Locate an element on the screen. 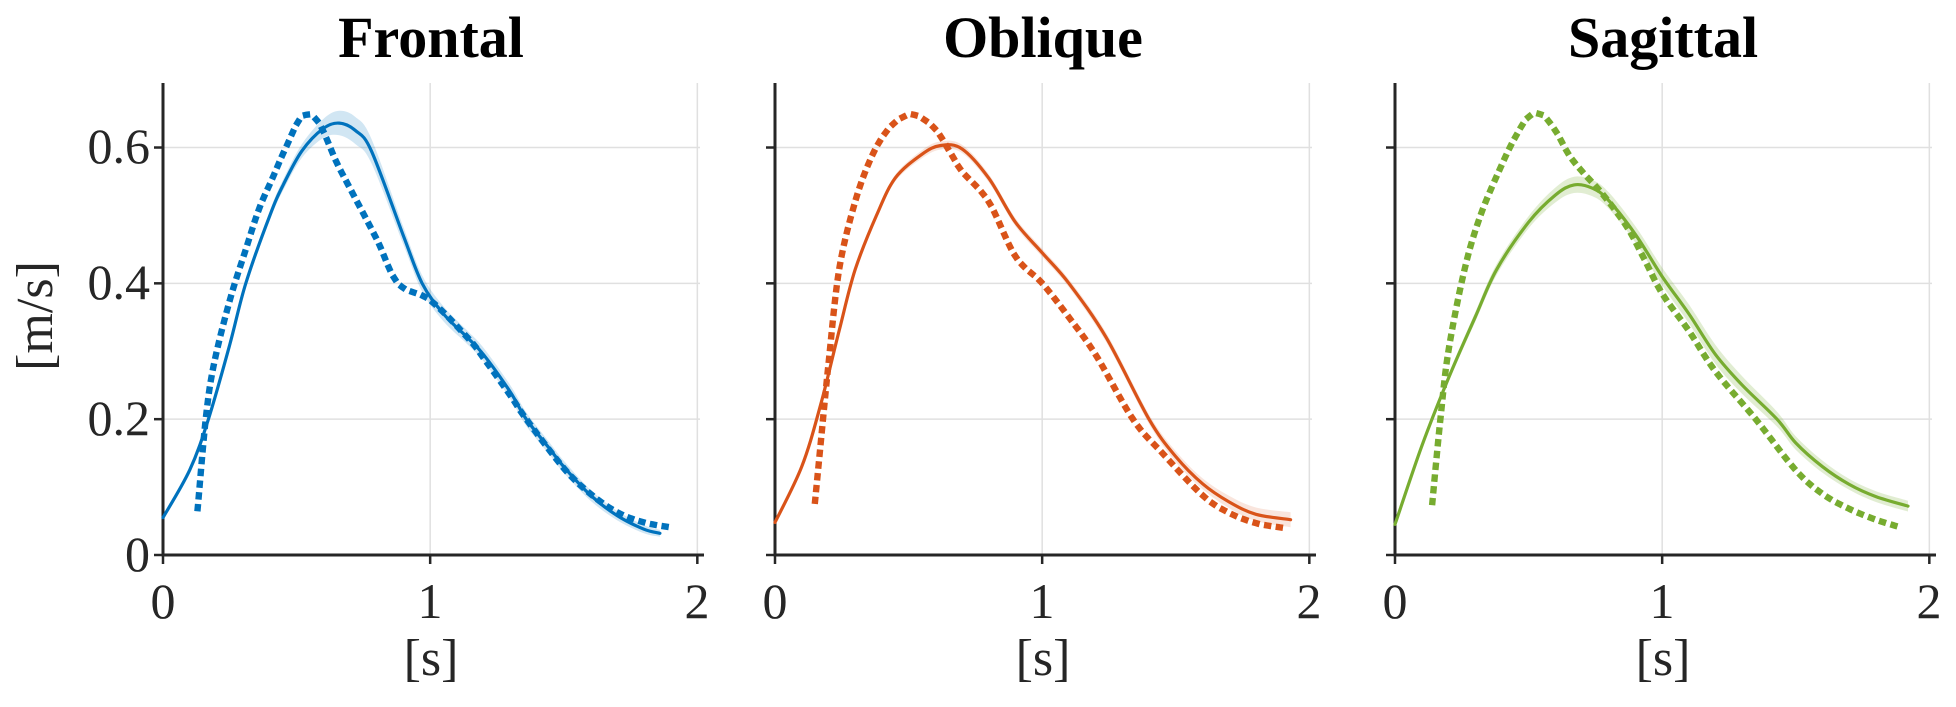  y-tick-label-0.6: 0.6 is located at coordinates (119, 146).